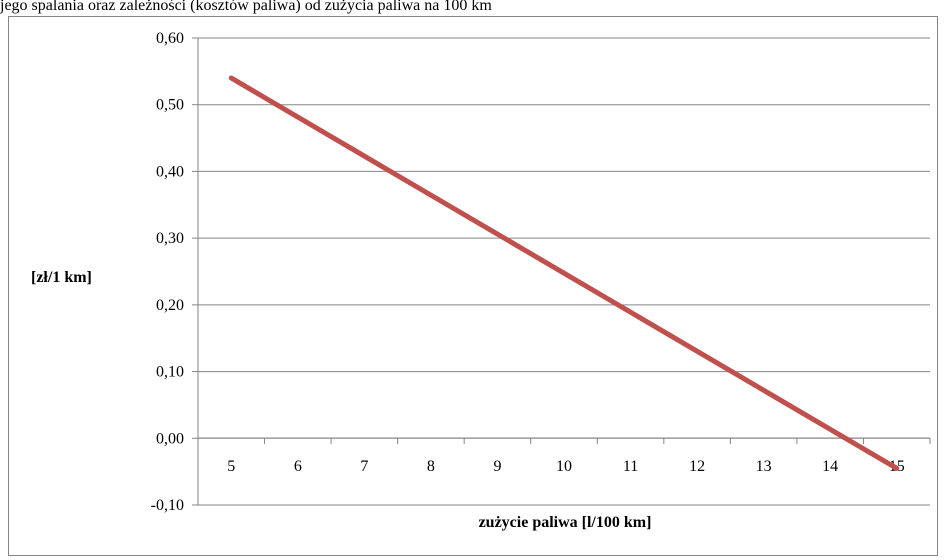 Image resolution: width=944 pixels, height=560 pixels. What do you see at coordinates (697, 466) in the screenshot?
I see `x-tick-label: 12` at bounding box center [697, 466].